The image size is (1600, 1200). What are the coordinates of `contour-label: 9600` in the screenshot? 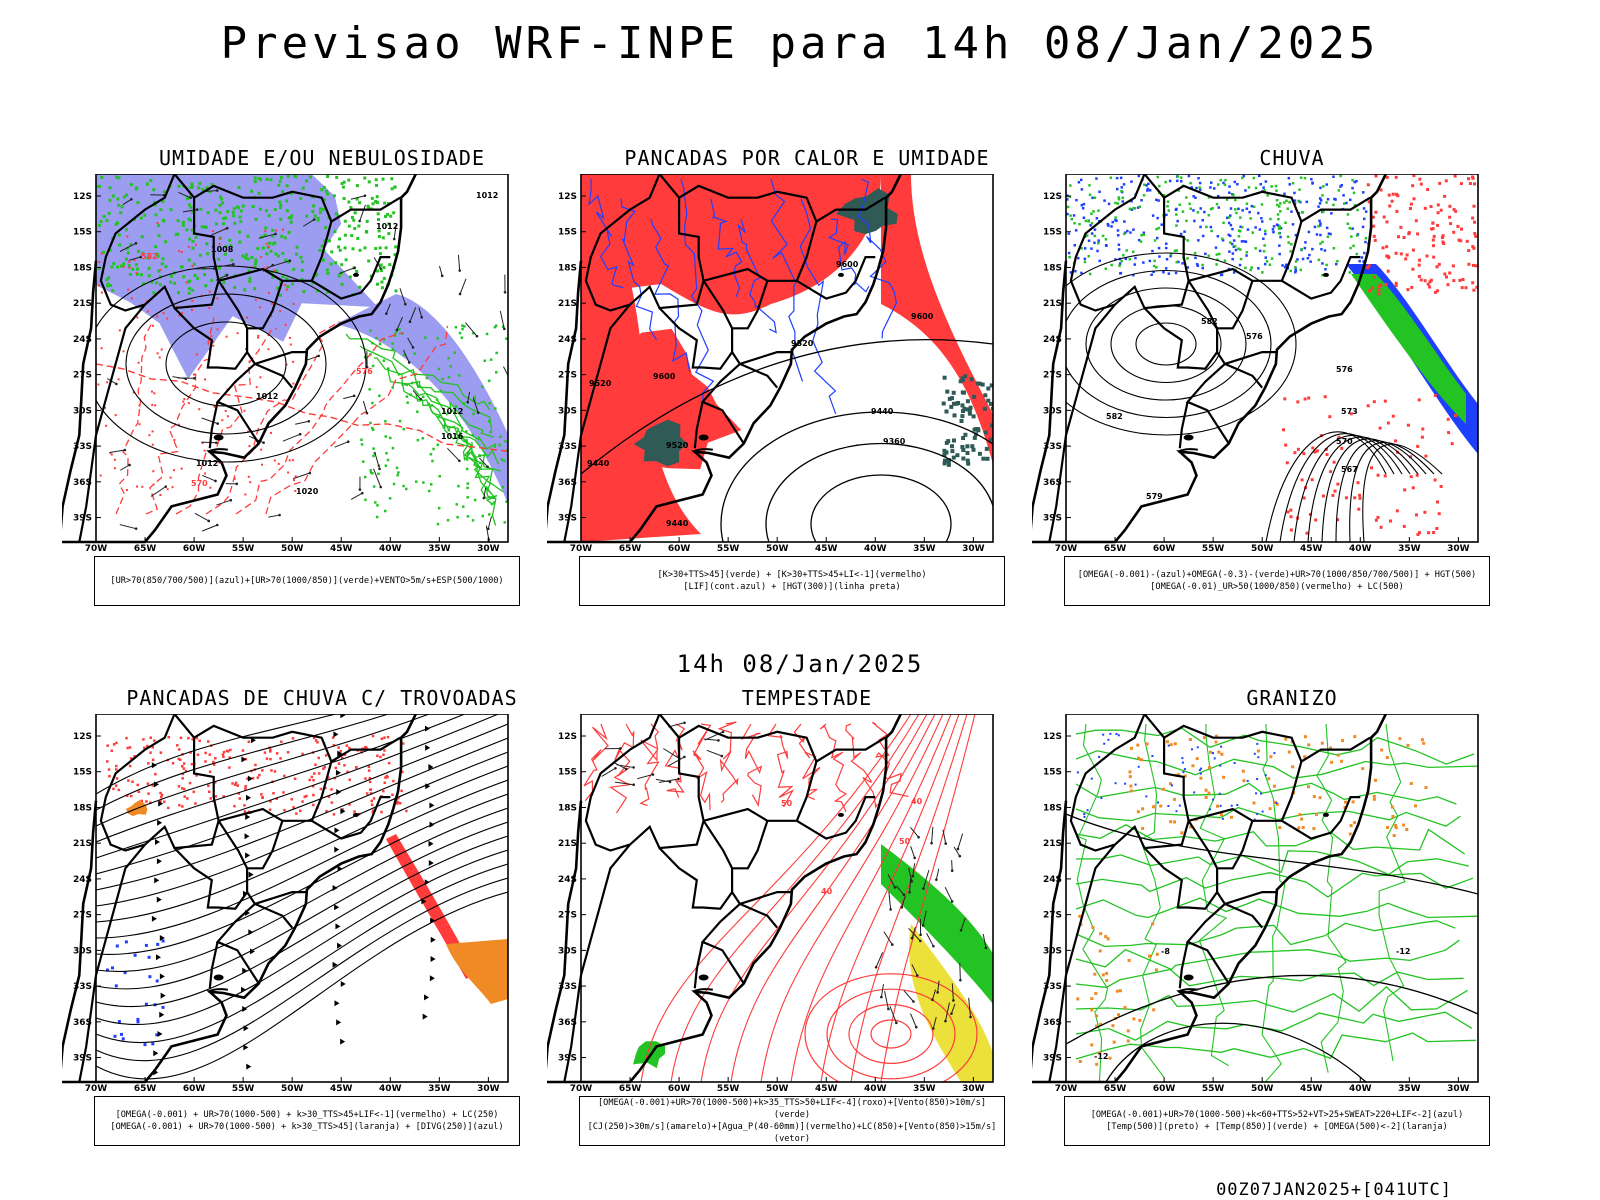 It's located at (847, 264).